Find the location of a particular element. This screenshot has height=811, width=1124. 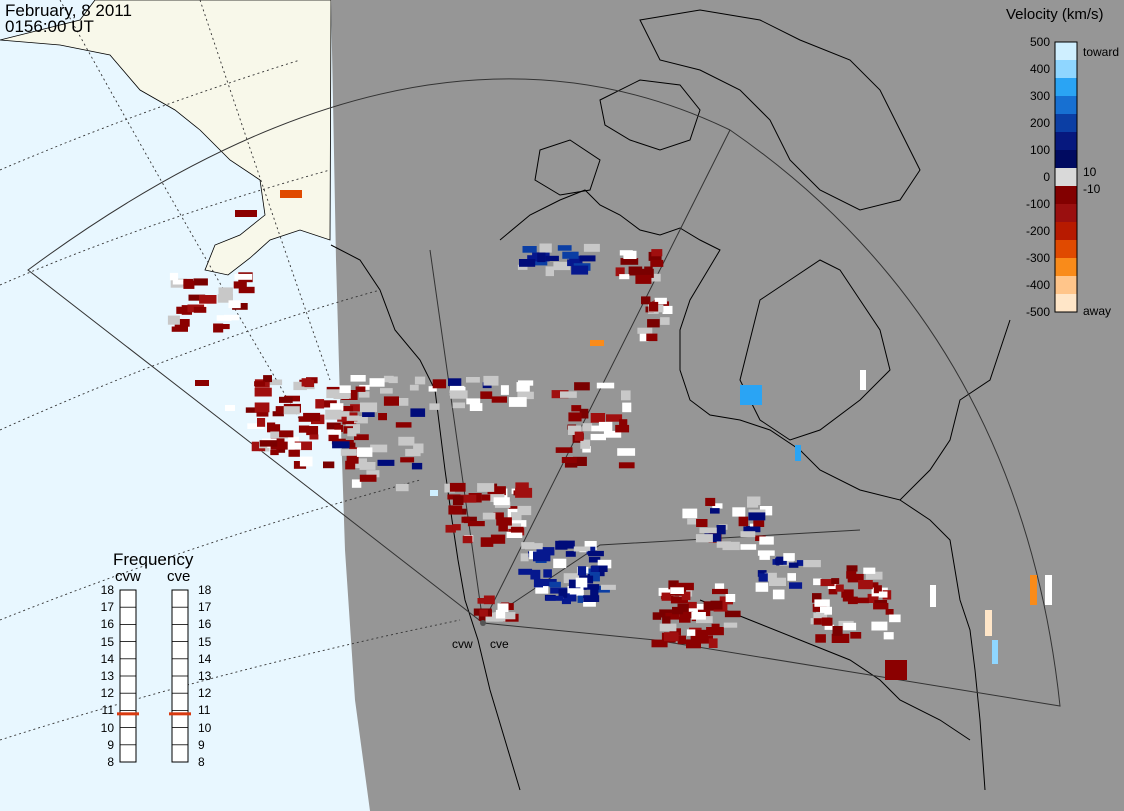

date-label: February, 8 2011 is located at coordinates (68, 10).